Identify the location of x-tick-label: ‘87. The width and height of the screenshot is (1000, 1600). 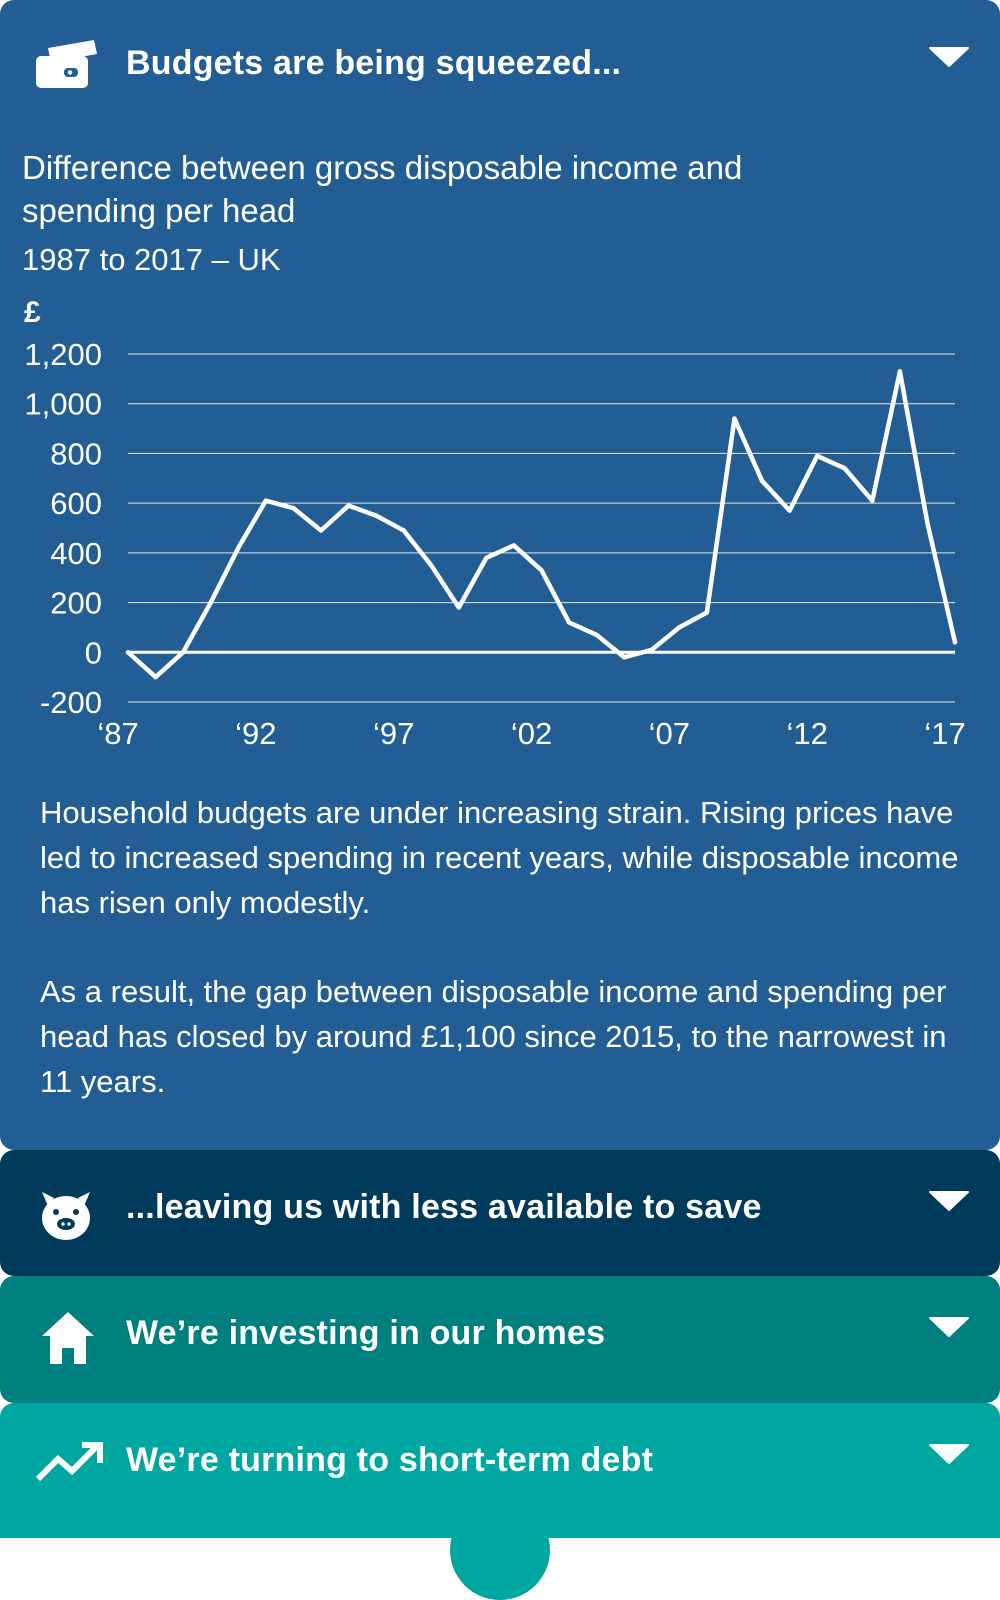
(117, 733).